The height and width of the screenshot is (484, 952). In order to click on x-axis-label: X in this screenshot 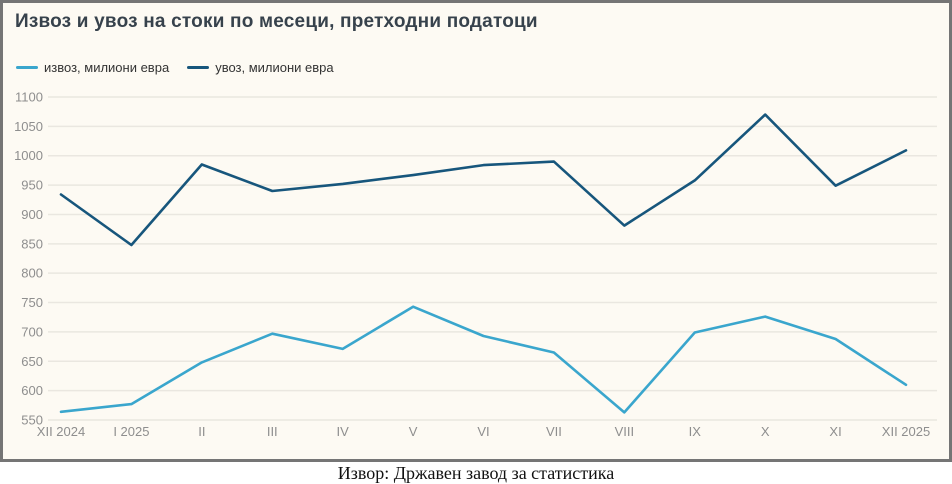, I will do `click(765, 431)`.